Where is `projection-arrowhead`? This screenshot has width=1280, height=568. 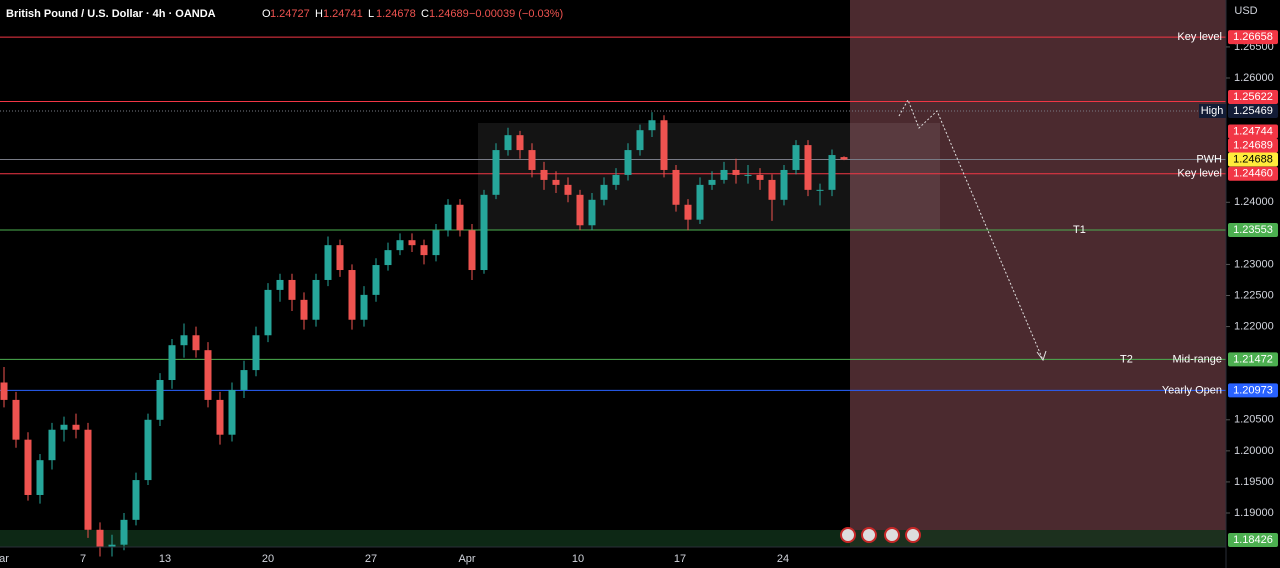
projection-arrowhead is located at coordinates (1041, 356).